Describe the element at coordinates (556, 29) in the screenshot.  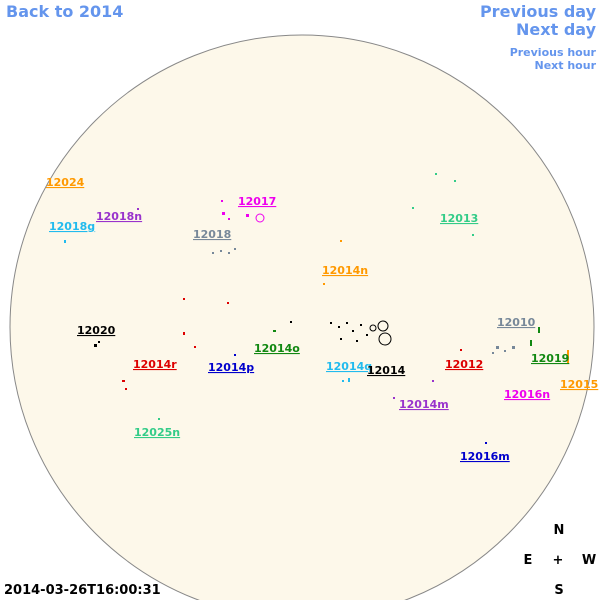
I see `next-day-link: Next day` at that location.